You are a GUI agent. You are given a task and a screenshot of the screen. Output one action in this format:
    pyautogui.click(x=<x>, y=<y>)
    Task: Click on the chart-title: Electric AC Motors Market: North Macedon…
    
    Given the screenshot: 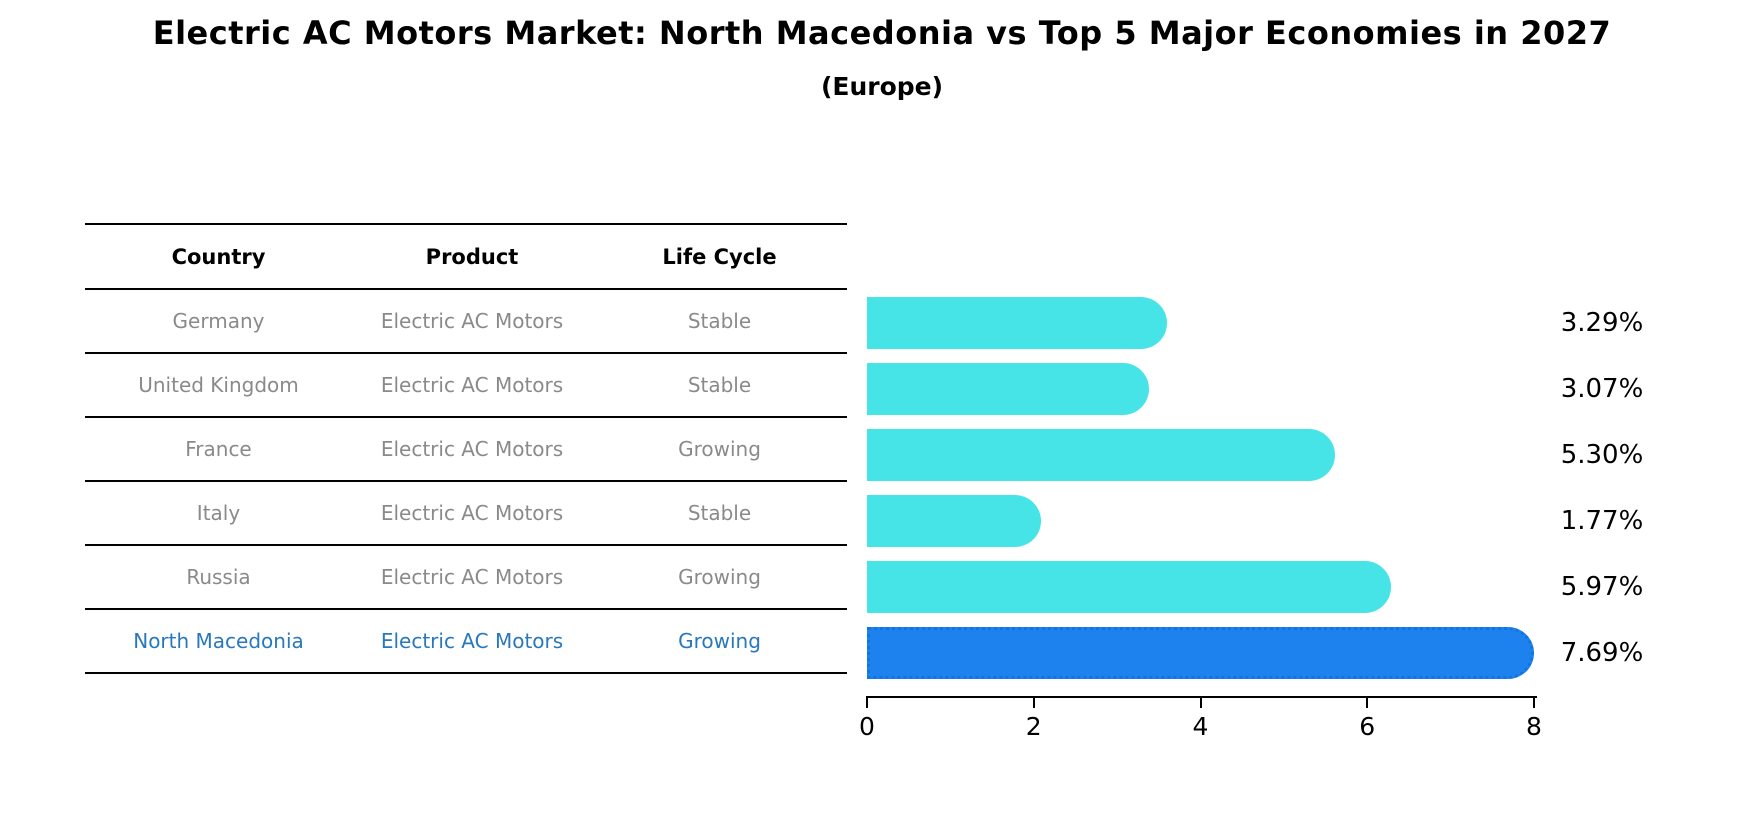 What is the action you would take?
    pyautogui.click(x=882, y=33)
    